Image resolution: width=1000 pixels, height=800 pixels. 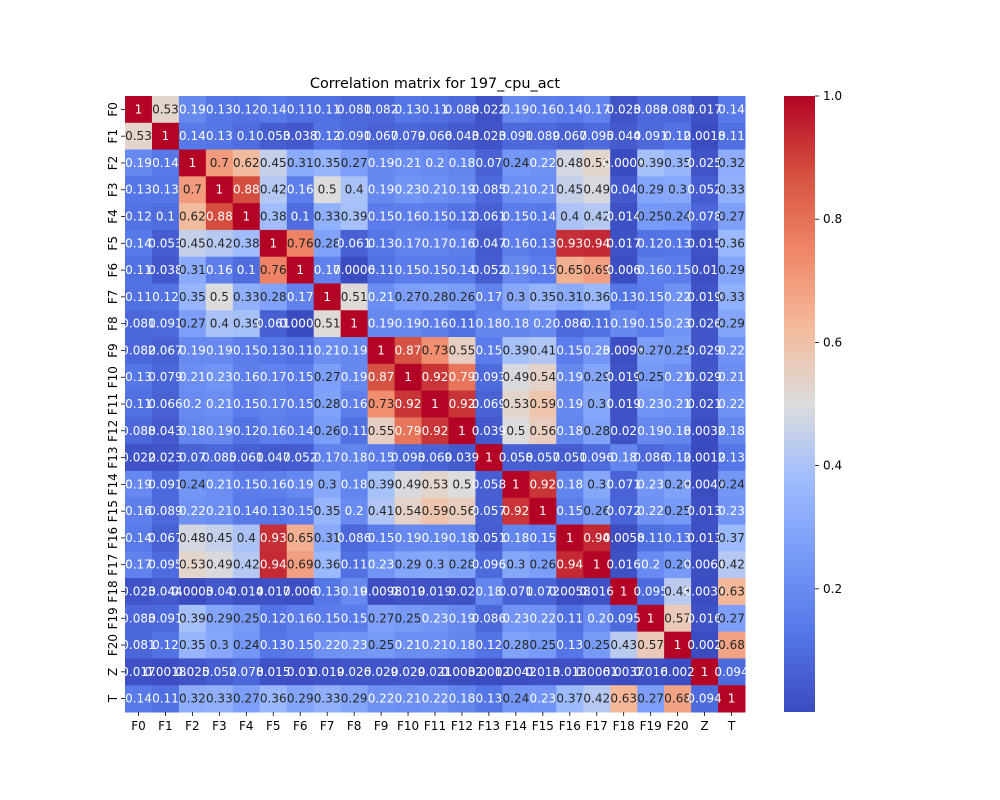 I want to click on cell-value-label: 0.45, so click(x=192, y=243).